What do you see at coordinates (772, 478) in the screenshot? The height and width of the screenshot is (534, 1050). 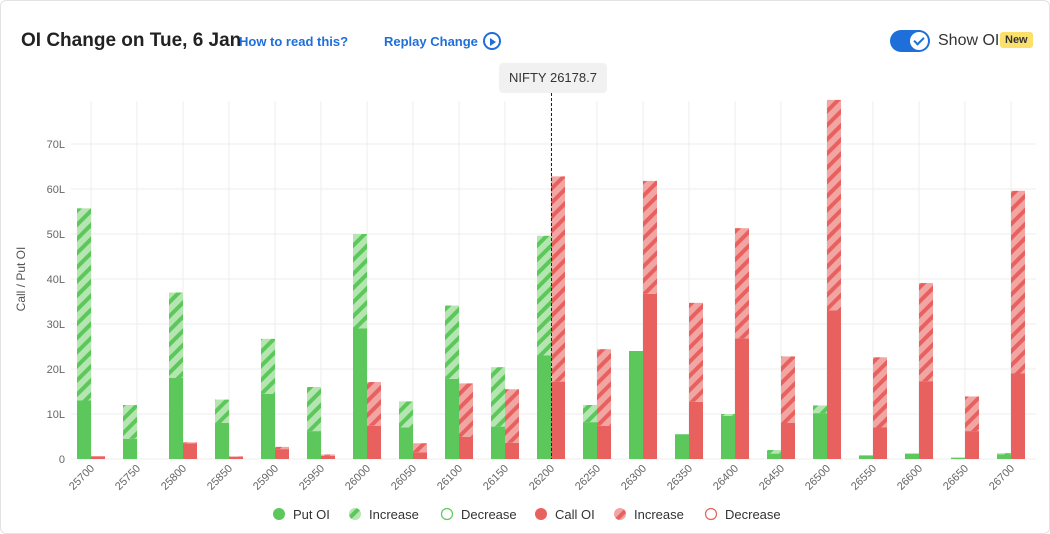 I see `x-tick-label: 26450` at bounding box center [772, 478].